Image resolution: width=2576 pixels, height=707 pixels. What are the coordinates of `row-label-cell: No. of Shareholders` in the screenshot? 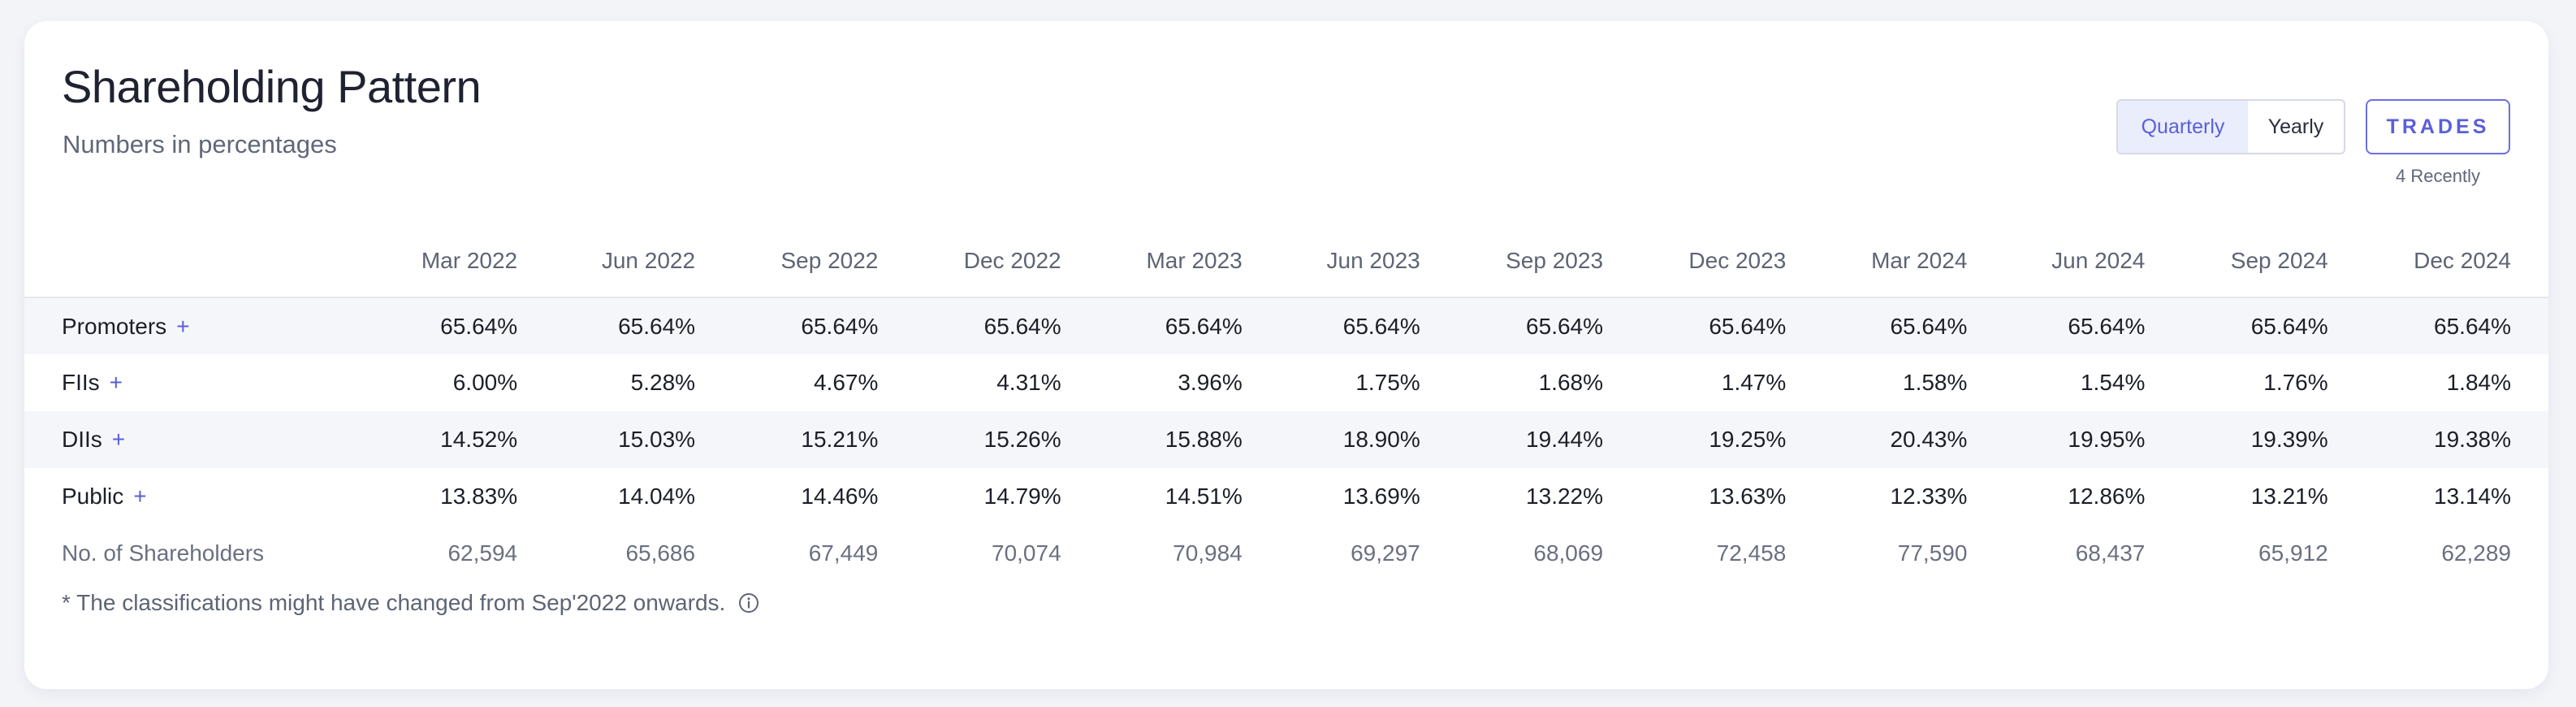 It's located at (199, 553).